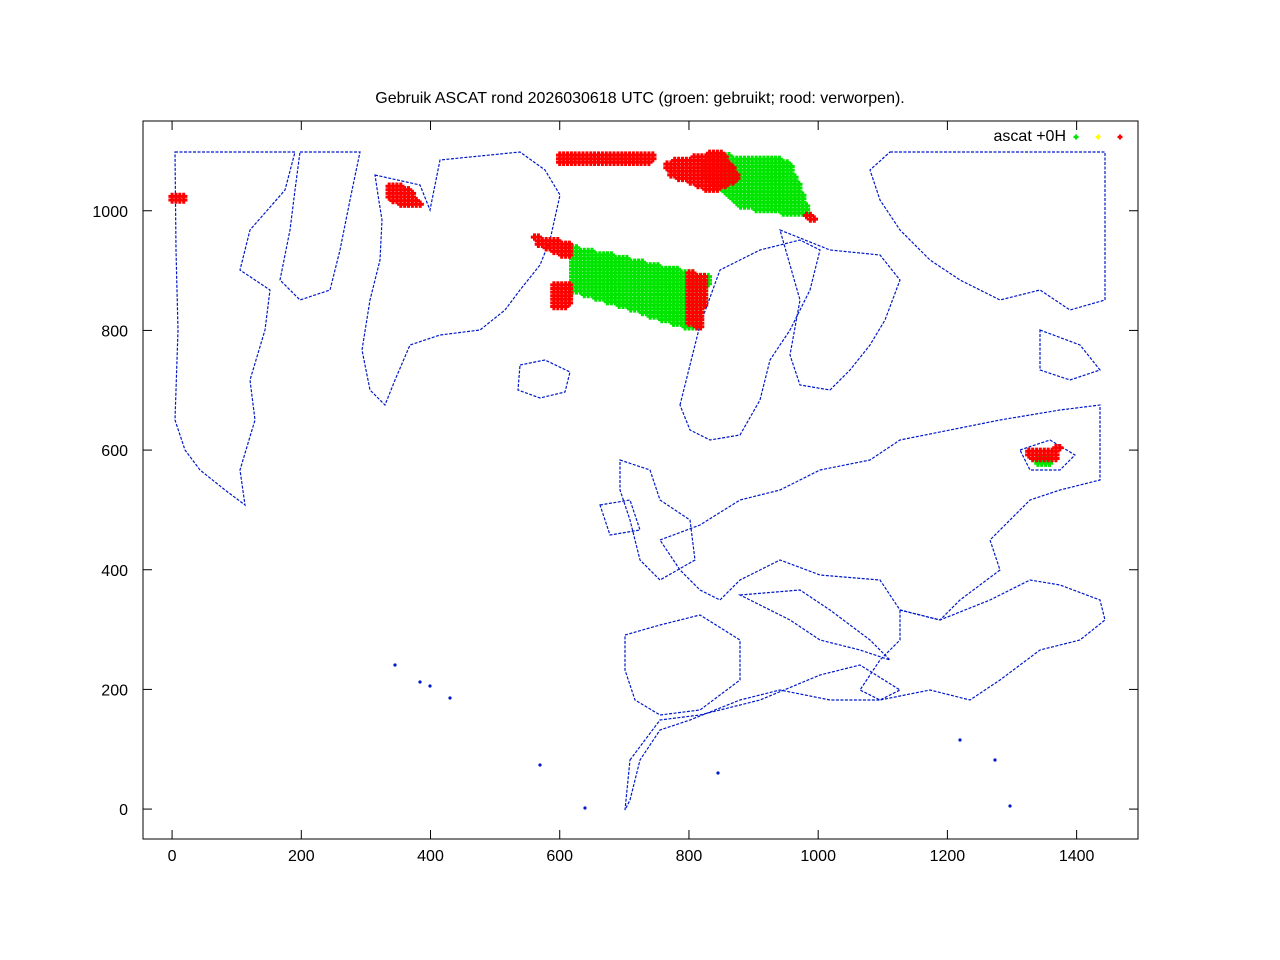 This screenshot has width=1280, height=960. I want to click on legend-label: ascat +0H, so click(1030, 136).